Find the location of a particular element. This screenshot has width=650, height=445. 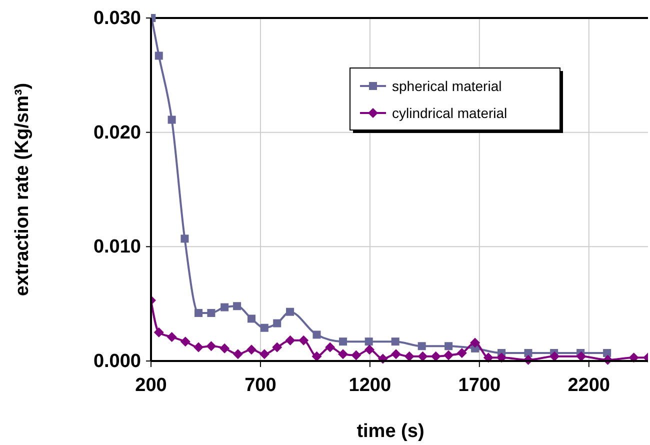

x-tick-label: 1200 is located at coordinates (370, 385).